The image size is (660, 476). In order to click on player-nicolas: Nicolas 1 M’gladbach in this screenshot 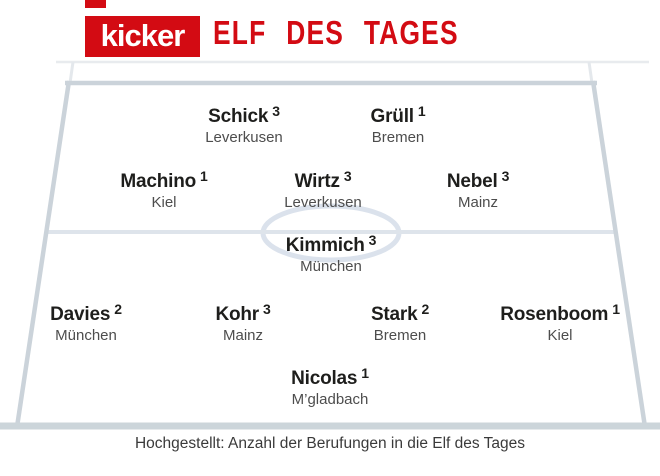, I will do `click(330, 386)`.